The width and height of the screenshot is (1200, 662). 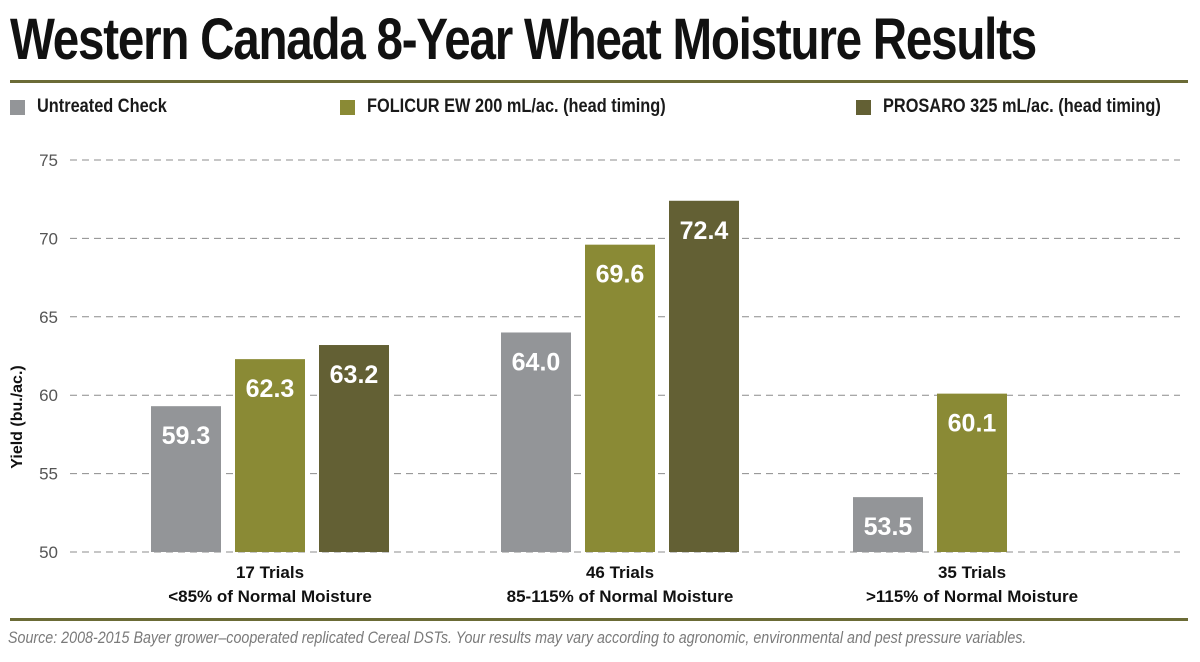 I want to click on top-rule, so click(x=599, y=81).